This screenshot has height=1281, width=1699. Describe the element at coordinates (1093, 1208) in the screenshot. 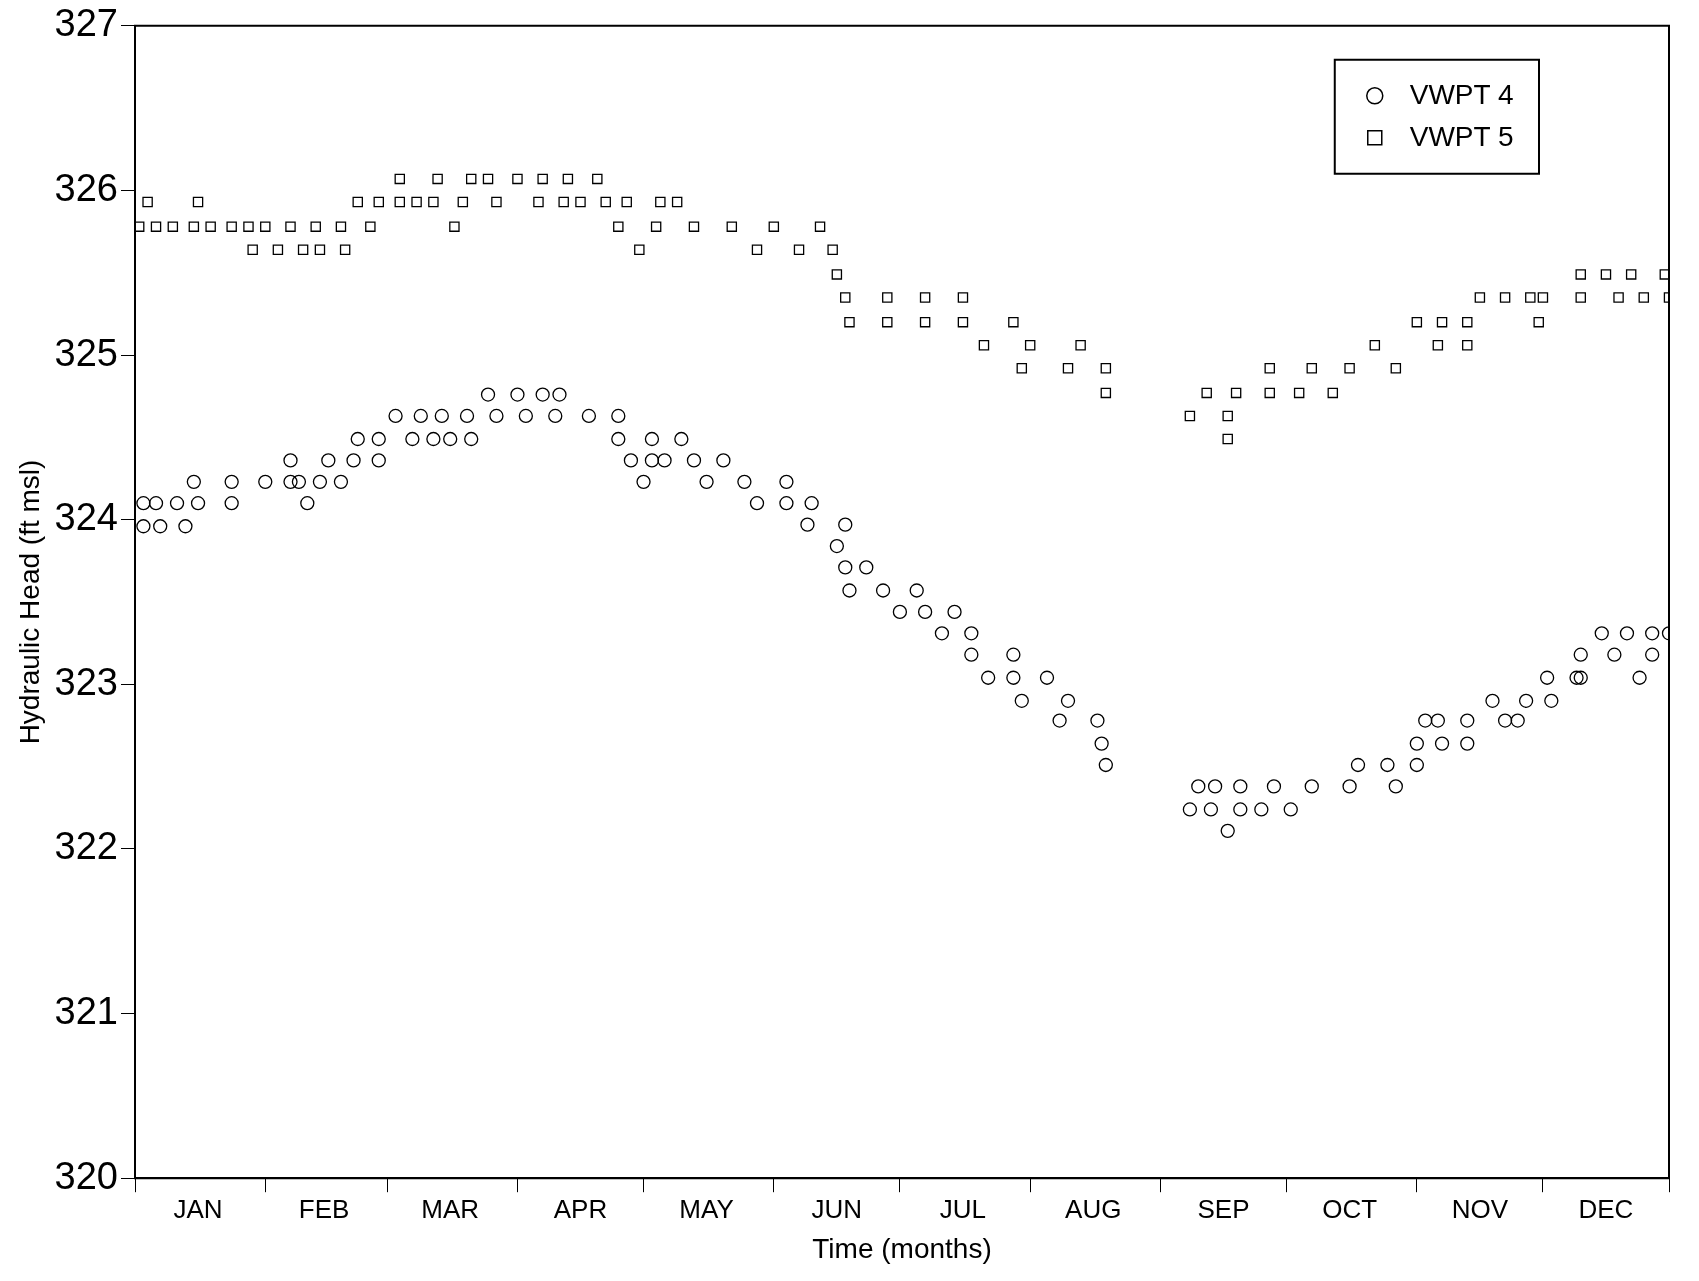

I see `x-tick-label: AUG` at that location.